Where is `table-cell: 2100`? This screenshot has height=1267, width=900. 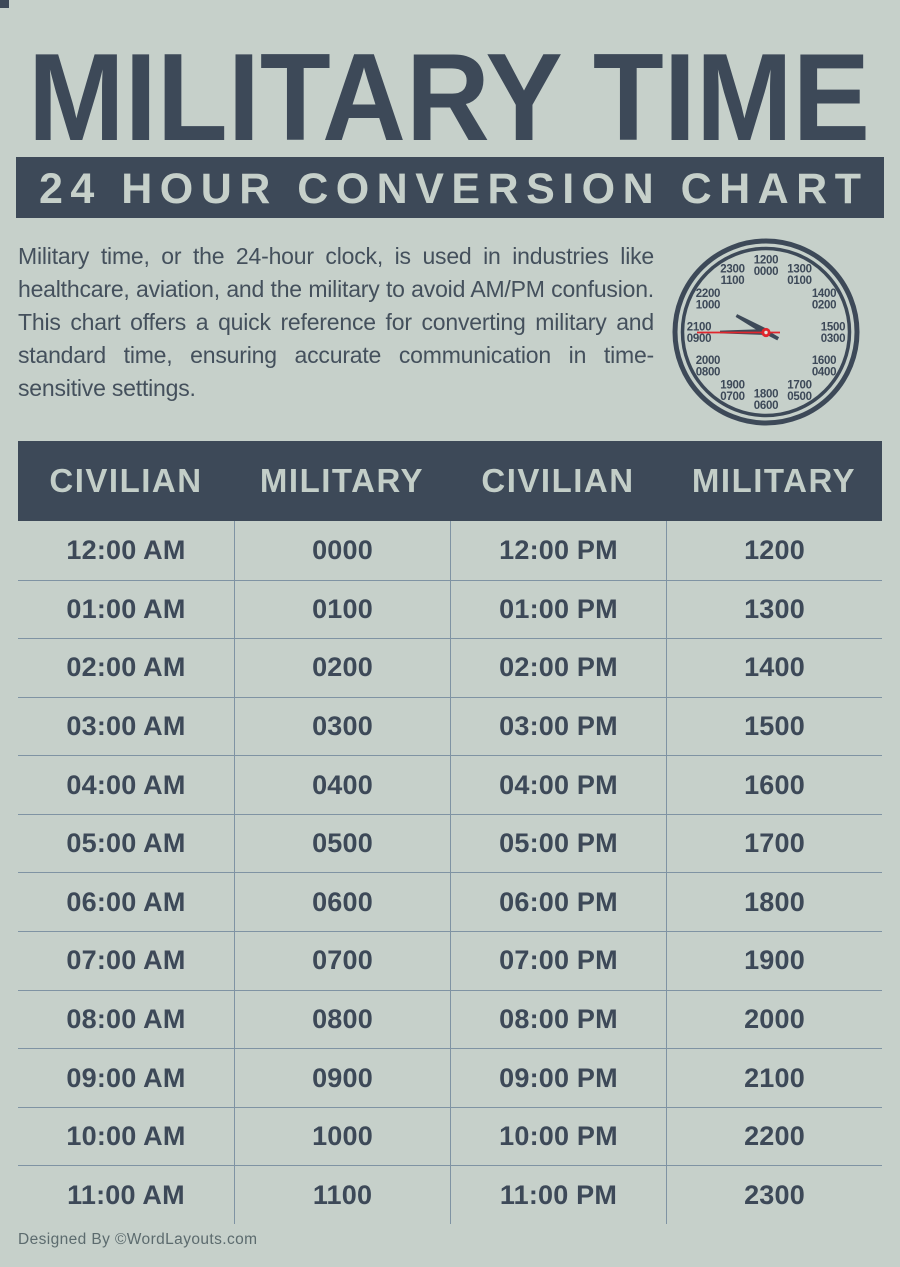
table-cell: 2100 is located at coordinates (774, 1078).